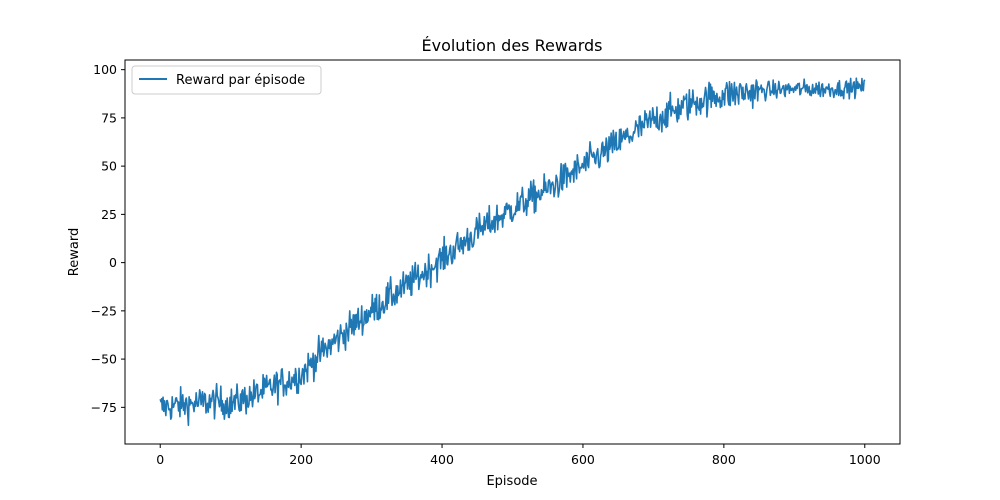 The width and height of the screenshot is (1000, 500). I want to click on y-tick-label: 0, so click(113, 262).